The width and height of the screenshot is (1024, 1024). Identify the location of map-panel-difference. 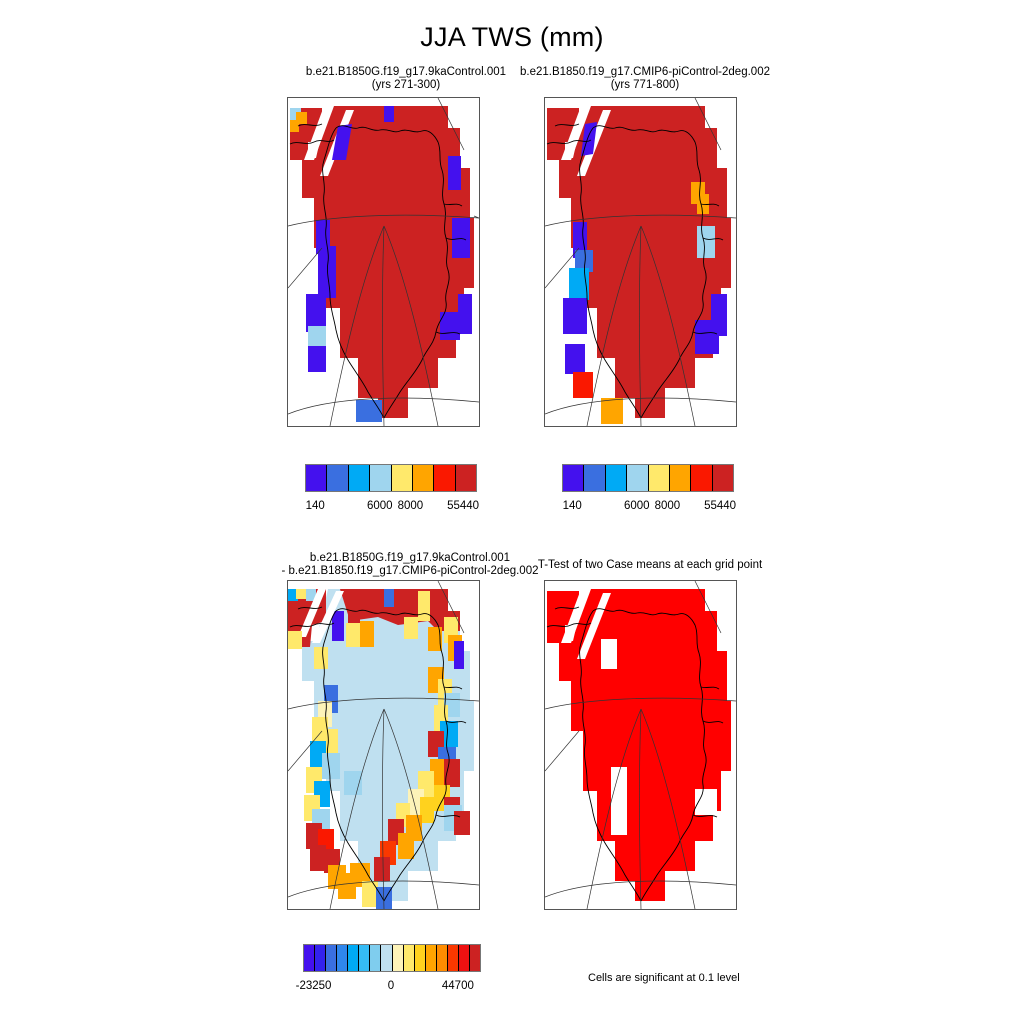
(383, 745).